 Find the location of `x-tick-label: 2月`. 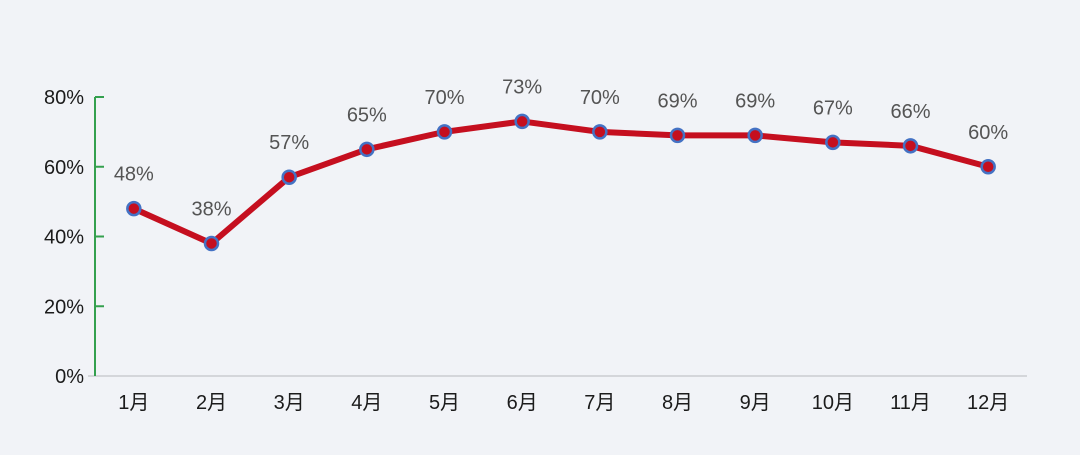

x-tick-label: 2月 is located at coordinates (211, 403).